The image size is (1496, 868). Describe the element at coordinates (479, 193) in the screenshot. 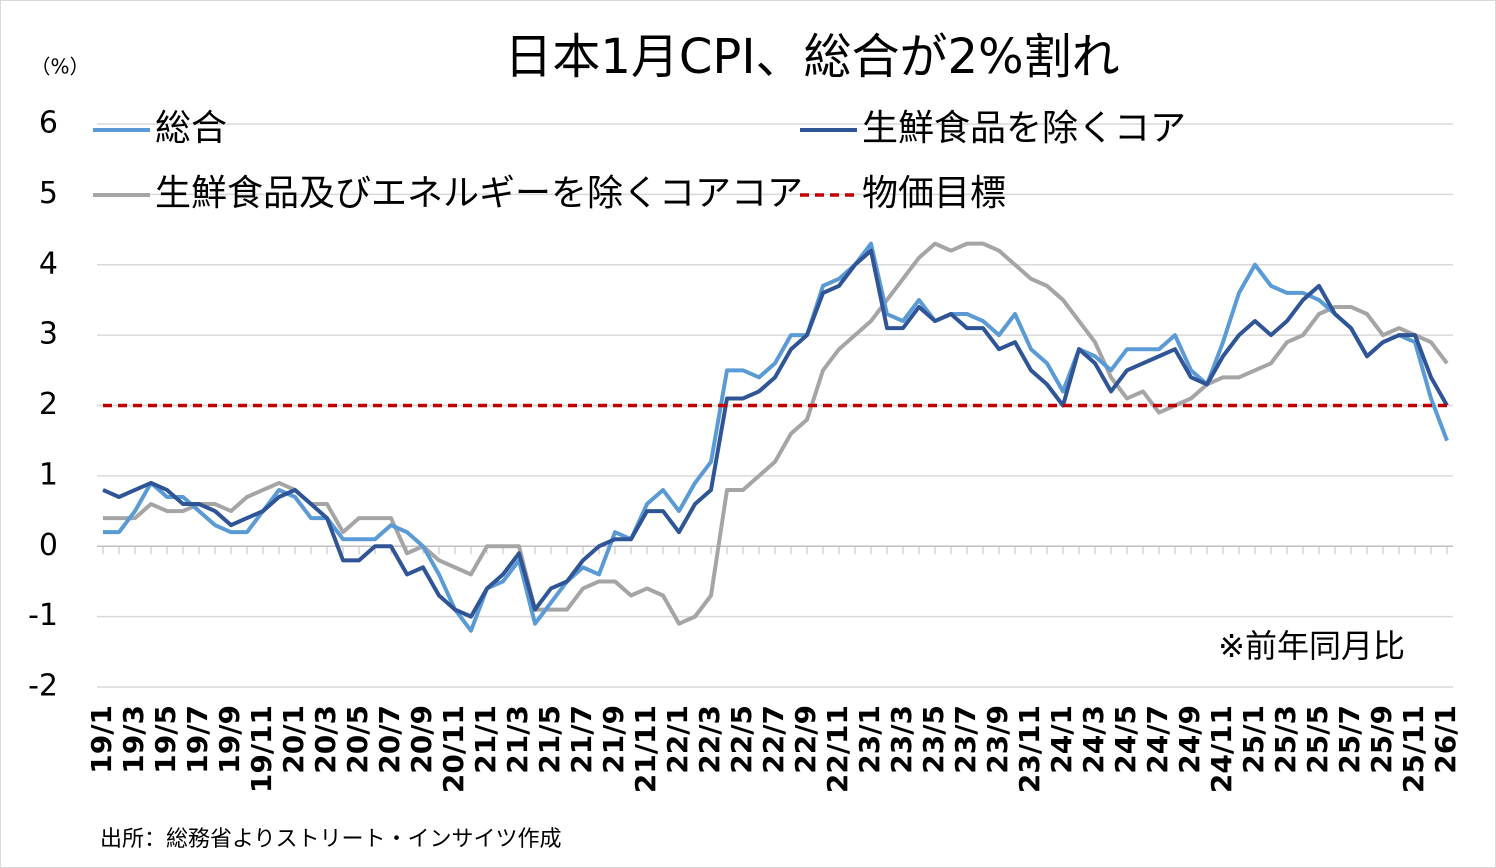

I see `legend-label: 生鮮食品及びエネルギーを除くコアコア` at that location.